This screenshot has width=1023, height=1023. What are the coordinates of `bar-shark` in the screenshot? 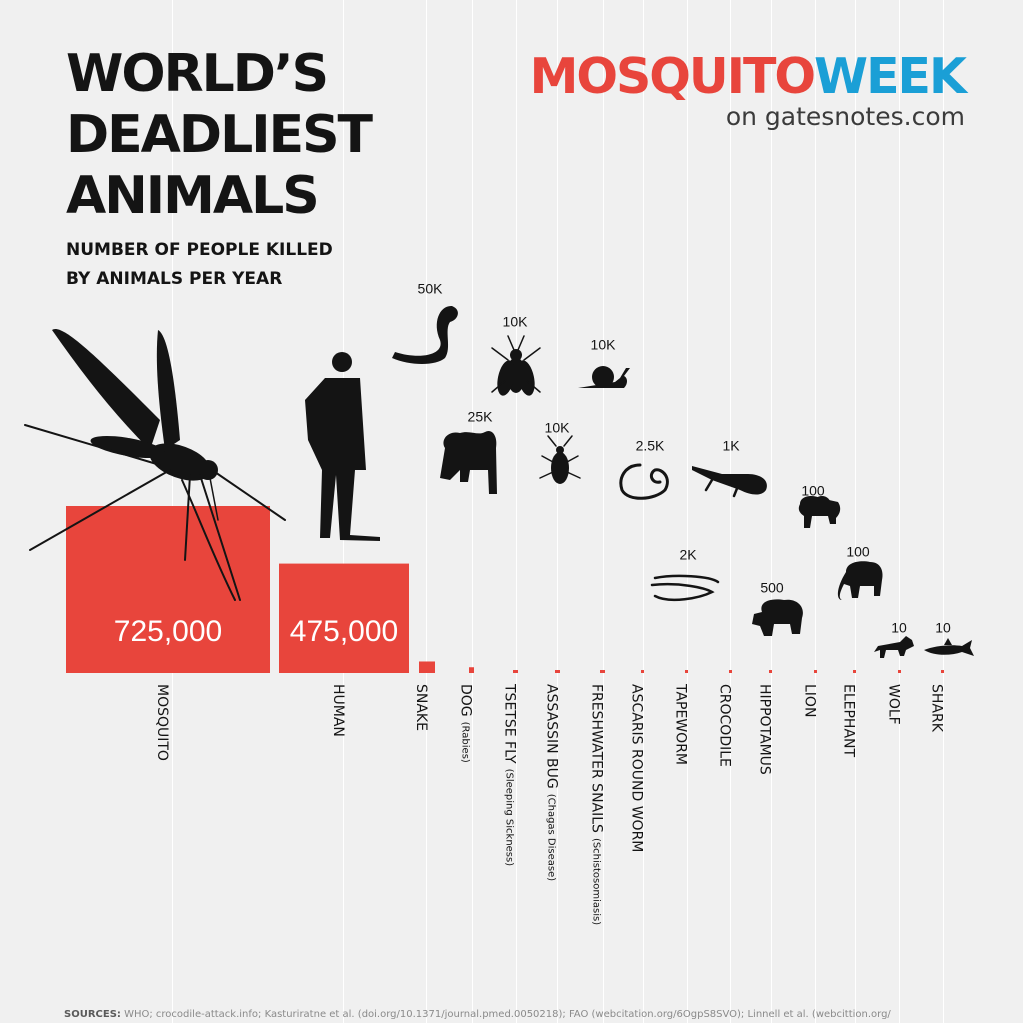 It's located at (942, 671).